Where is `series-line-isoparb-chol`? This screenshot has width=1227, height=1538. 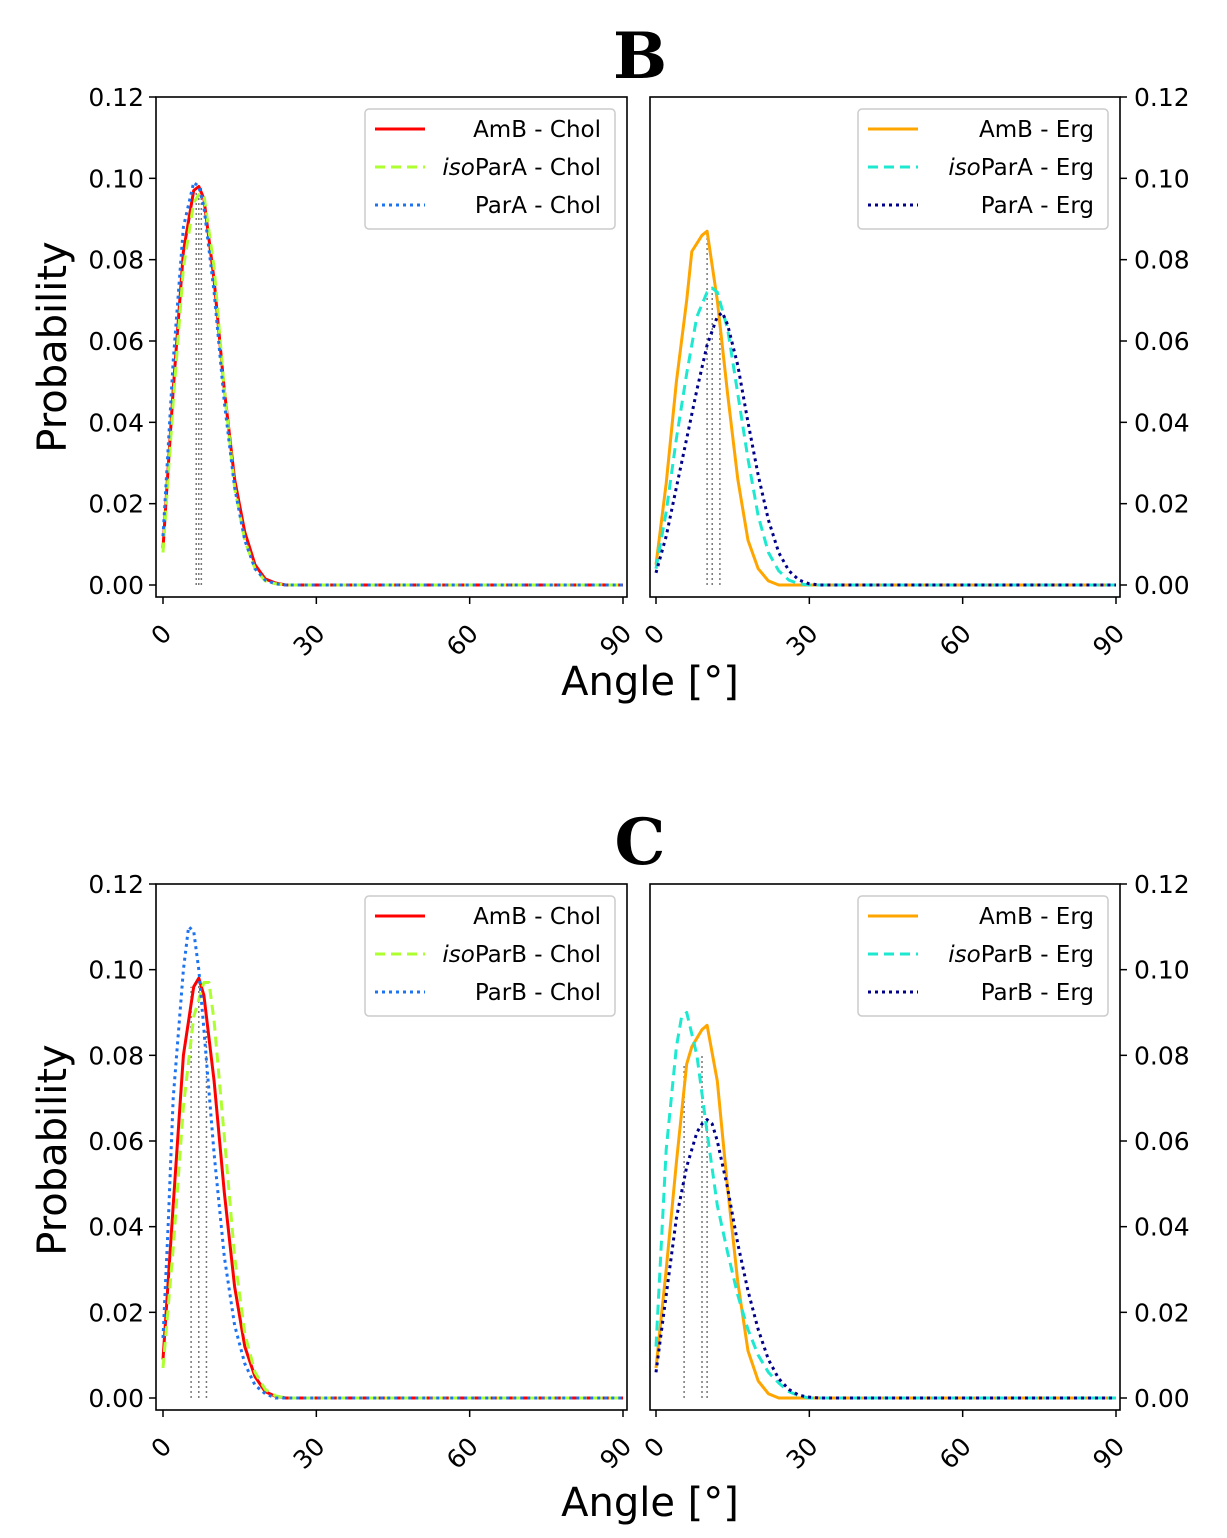 series-line-isoparb-chol is located at coordinates (392, 1190).